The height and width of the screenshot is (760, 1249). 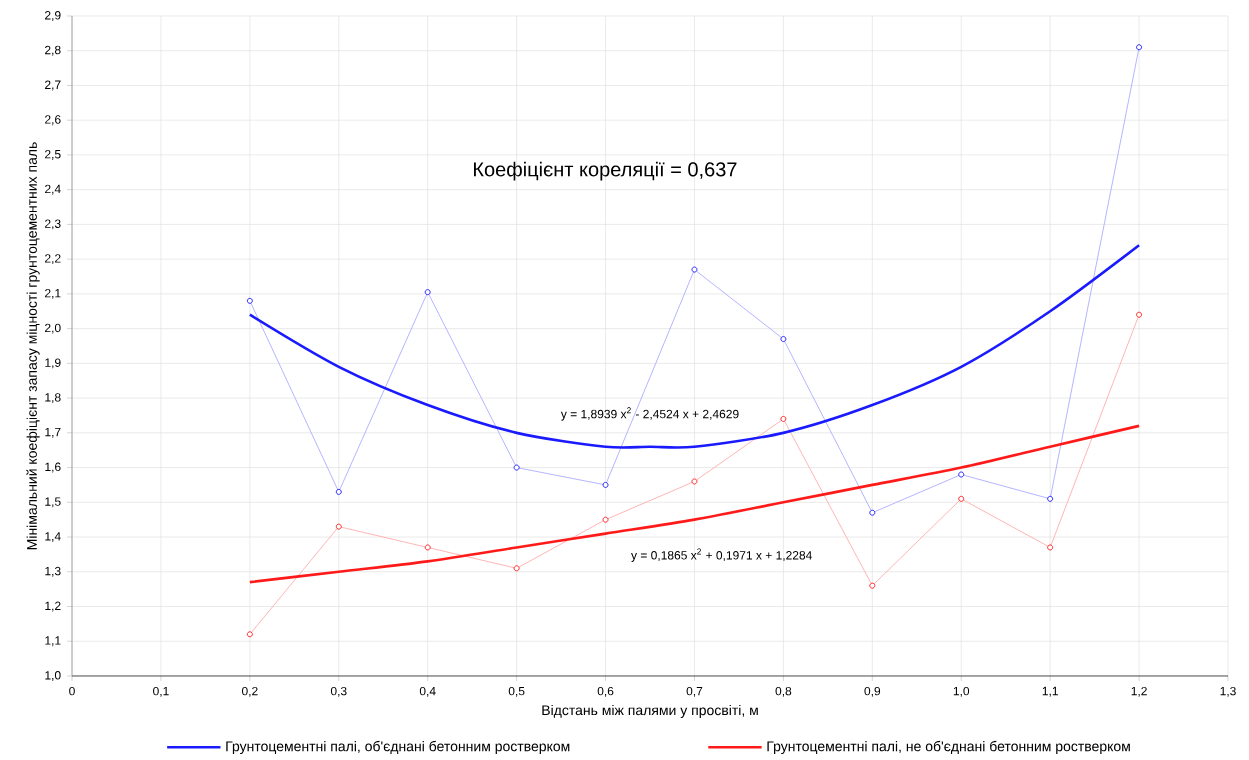 What do you see at coordinates (948, 747) in the screenshot?
I see `legend-label: Грунтоцементні палі, не об'єднані бетонним ростверком` at bounding box center [948, 747].